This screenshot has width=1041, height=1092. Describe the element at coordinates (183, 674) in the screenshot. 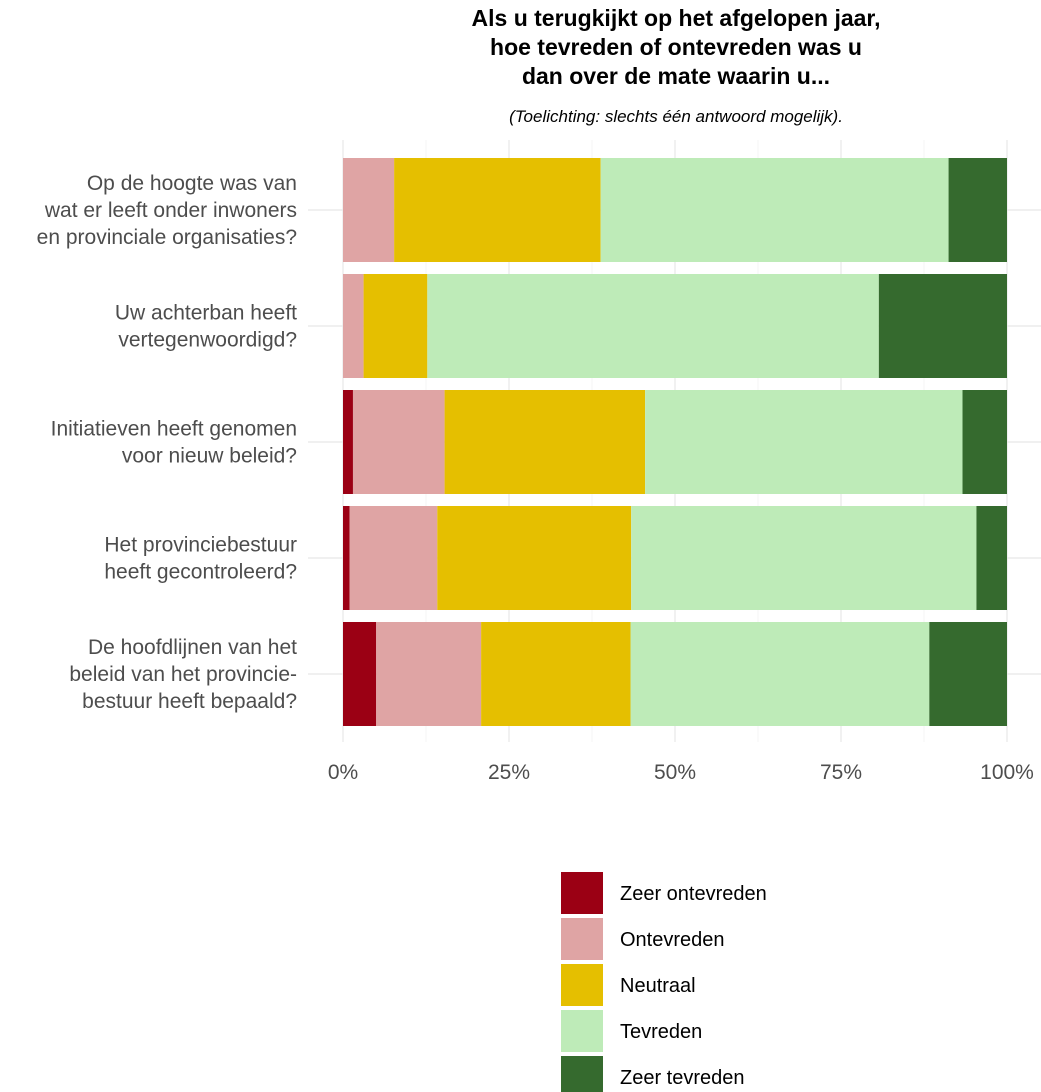

I see `category-label: beleid van het provincie-` at that location.